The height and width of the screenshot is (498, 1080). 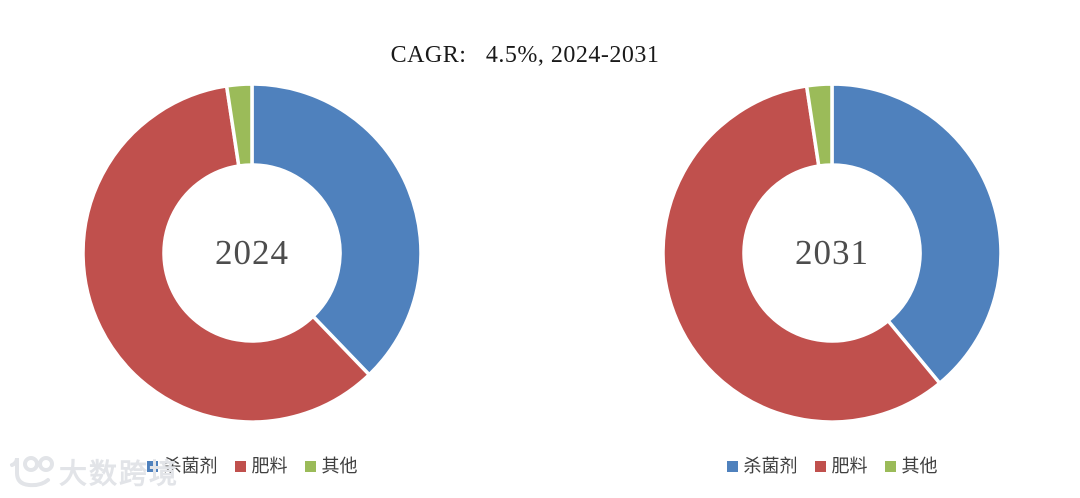 I want to click on watermark: 大数跨境, so click(x=93, y=472).